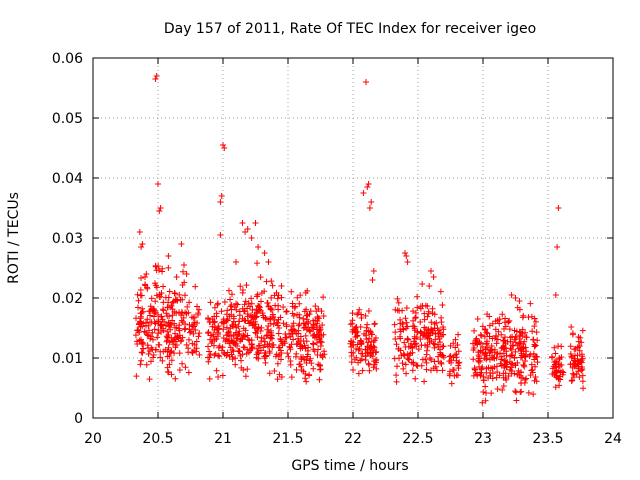 The width and height of the screenshot is (640, 480). I want to click on x-tick-label: 24, so click(613, 439).